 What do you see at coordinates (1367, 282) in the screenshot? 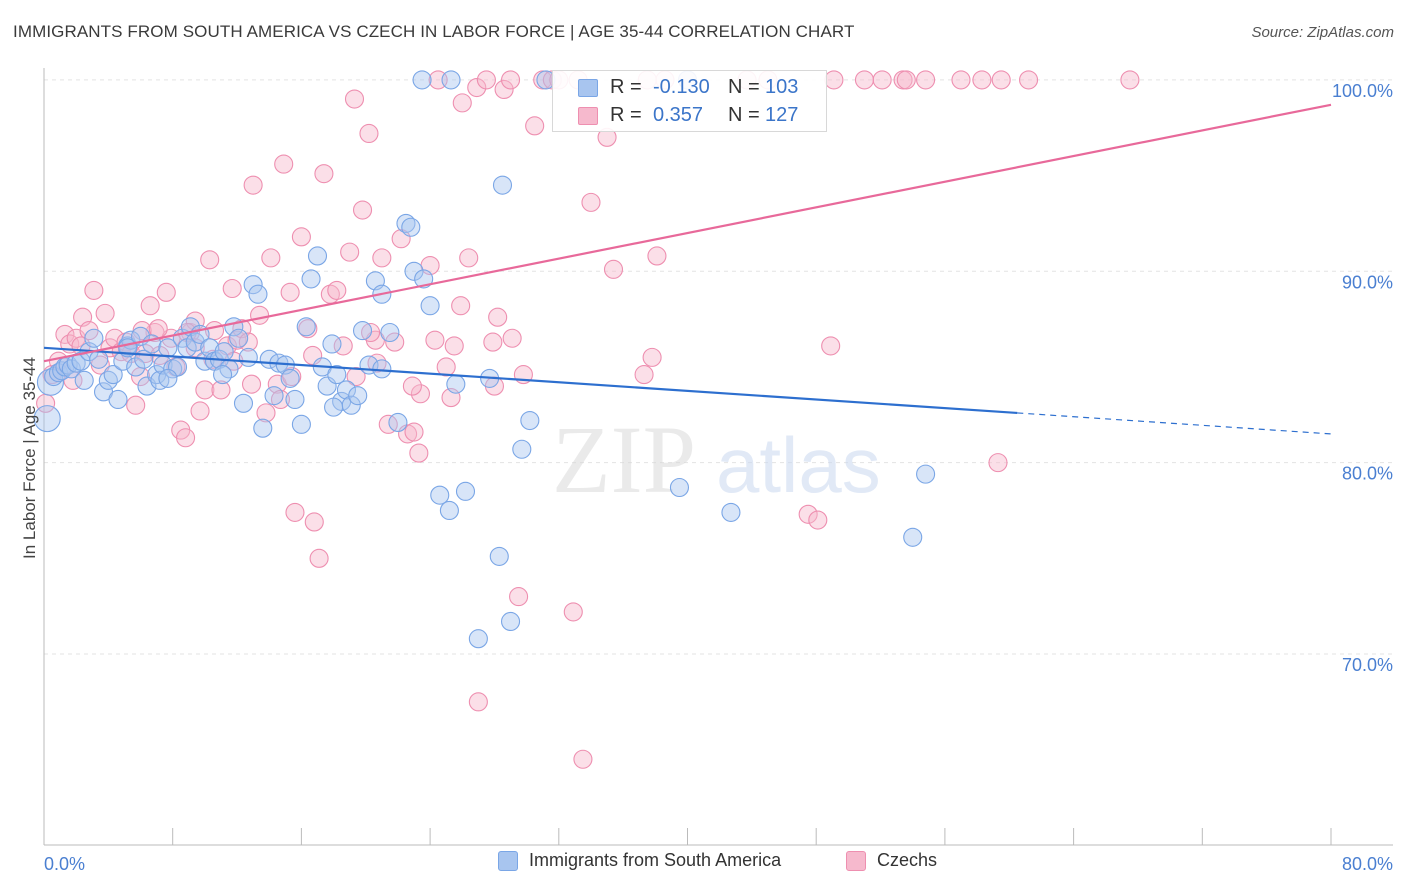
I see `y-tick-label: 90.0%` at bounding box center [1367, 282].